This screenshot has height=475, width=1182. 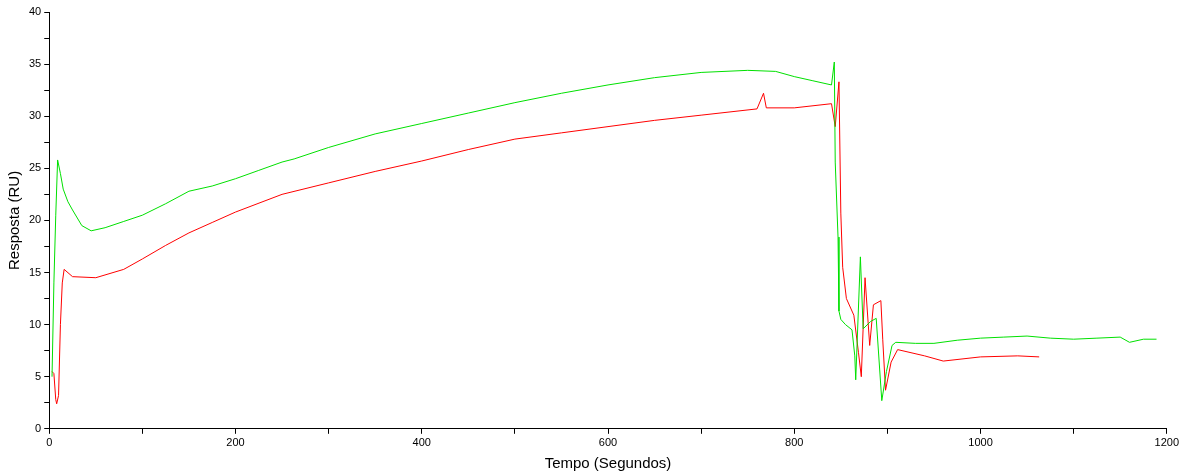 What do you see at coordinates (35, 219) in the screenshot?
I see `y-tick-label: 20` at bounding box center [35, 219].